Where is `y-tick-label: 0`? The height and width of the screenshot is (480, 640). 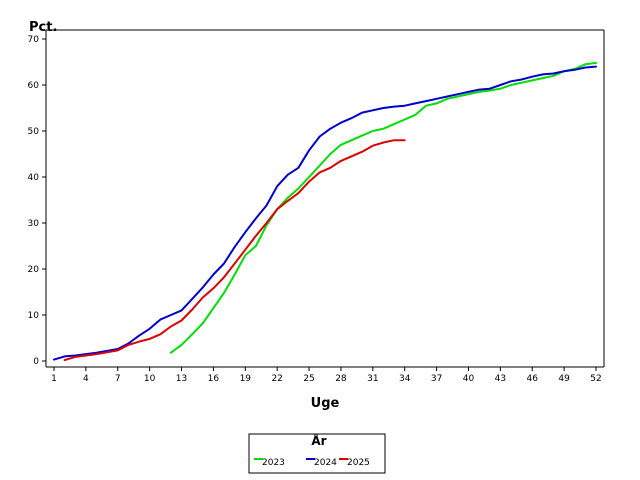 y-tick-label: 0 is located at coordinates (36, 362).